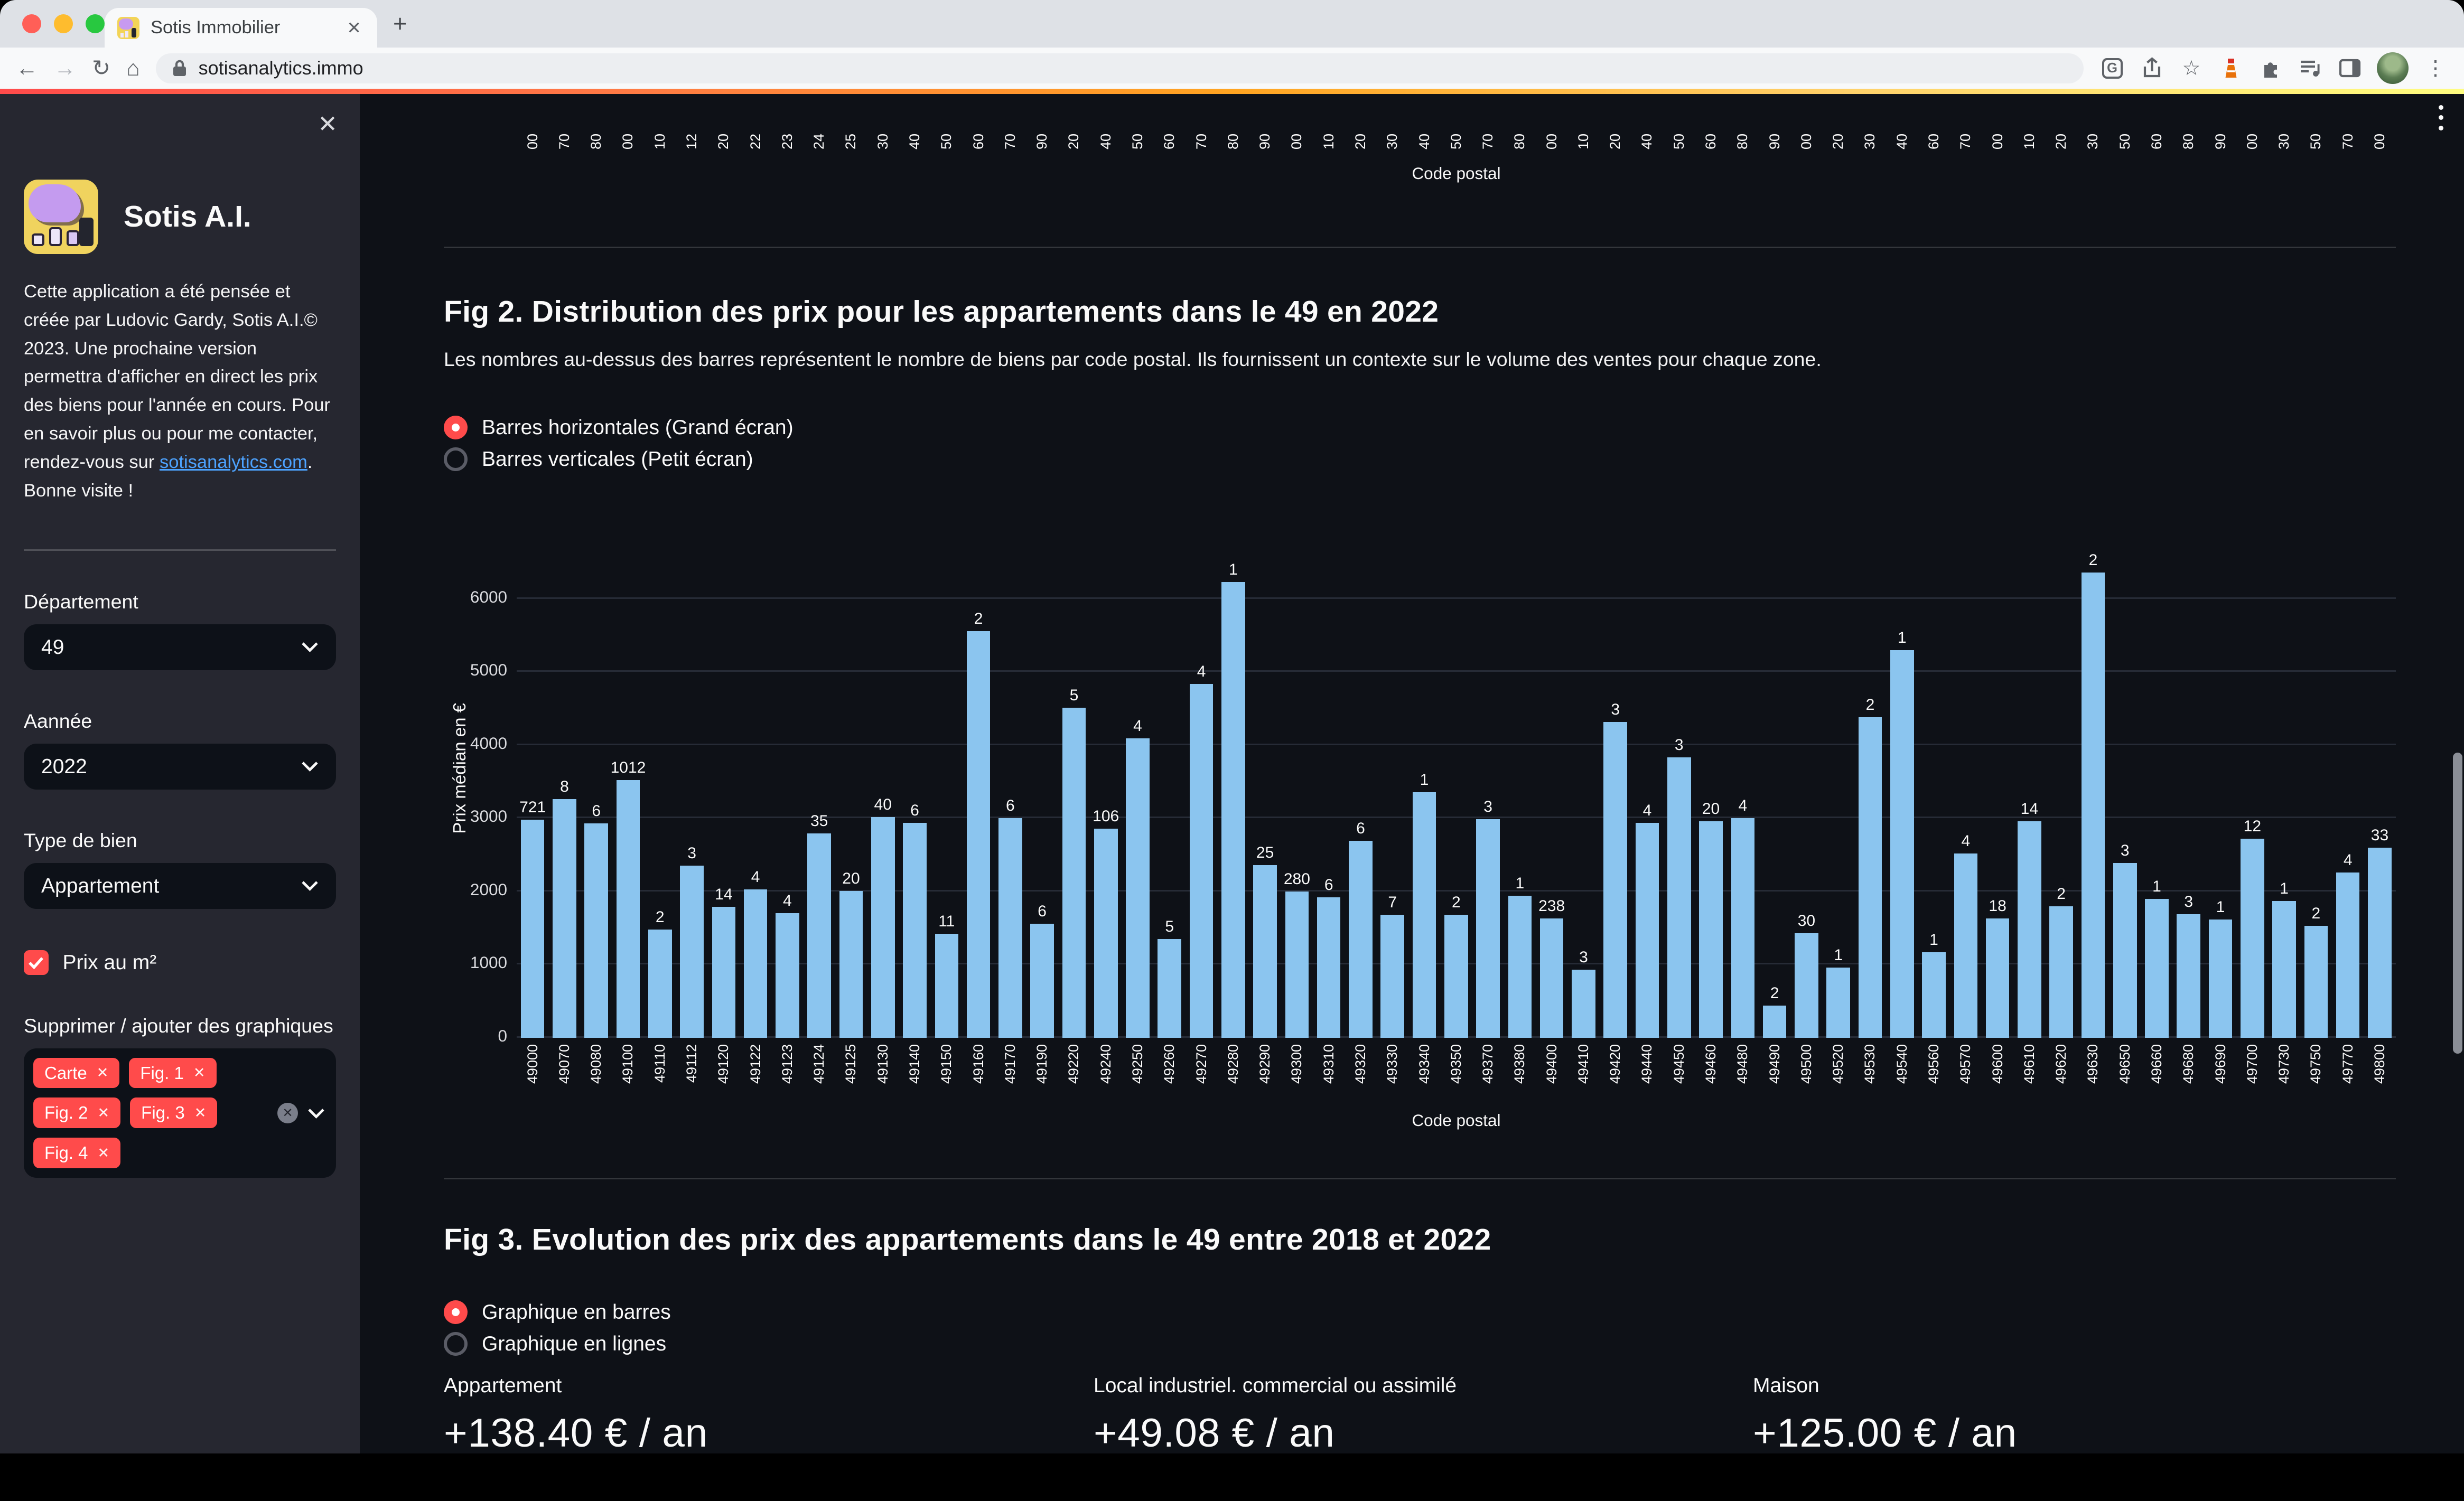 The image size is (2464, 1501). What do you see at coordinates (1420, 459) in the screenshot?
I see `radio-barres-verticales: Barres verticales (Petit écran)` at bounding box center [1420, 459].